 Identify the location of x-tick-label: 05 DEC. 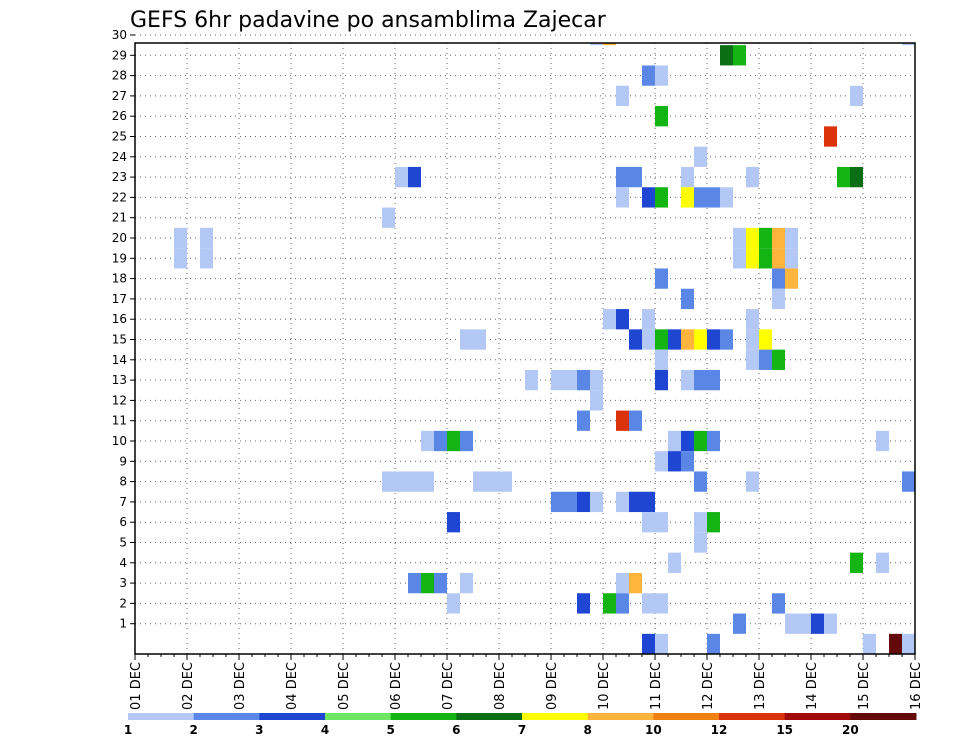
(344, 686).